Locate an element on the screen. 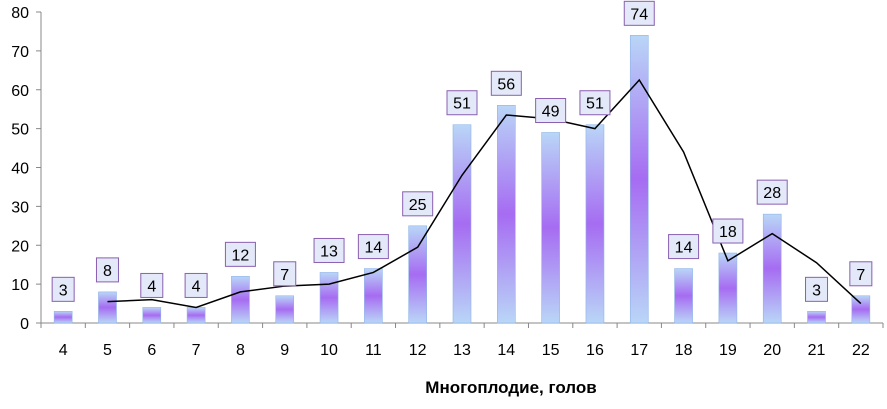 This screenshot has height=409, width=887. y-tick-label: 30 is located at coordinates (20, 207).